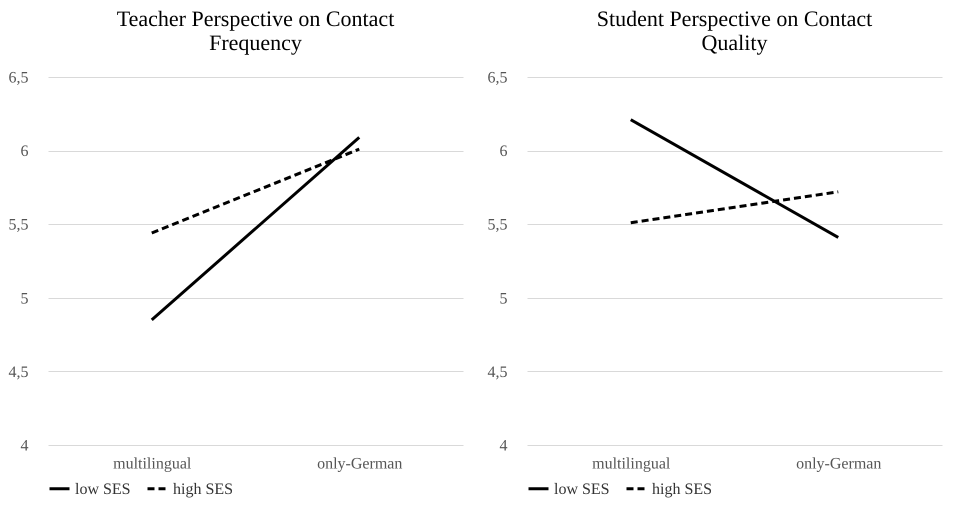 The height and width of the screenshot is (517, 958). What do you see at coordinates (734, 30) in the screenshot?
I see `chart-title: Student Perspective on Contact Quality` at bounding box center [734, 30].